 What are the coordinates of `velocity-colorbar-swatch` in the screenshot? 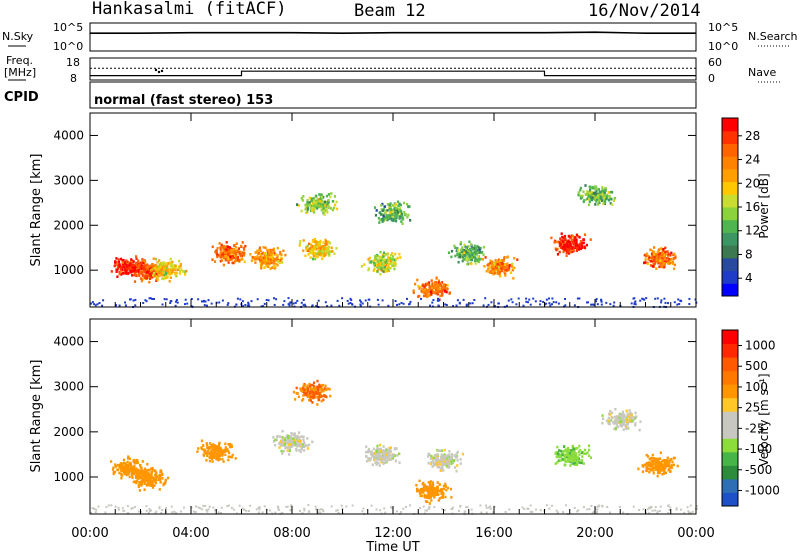 It's located at (730, 499).